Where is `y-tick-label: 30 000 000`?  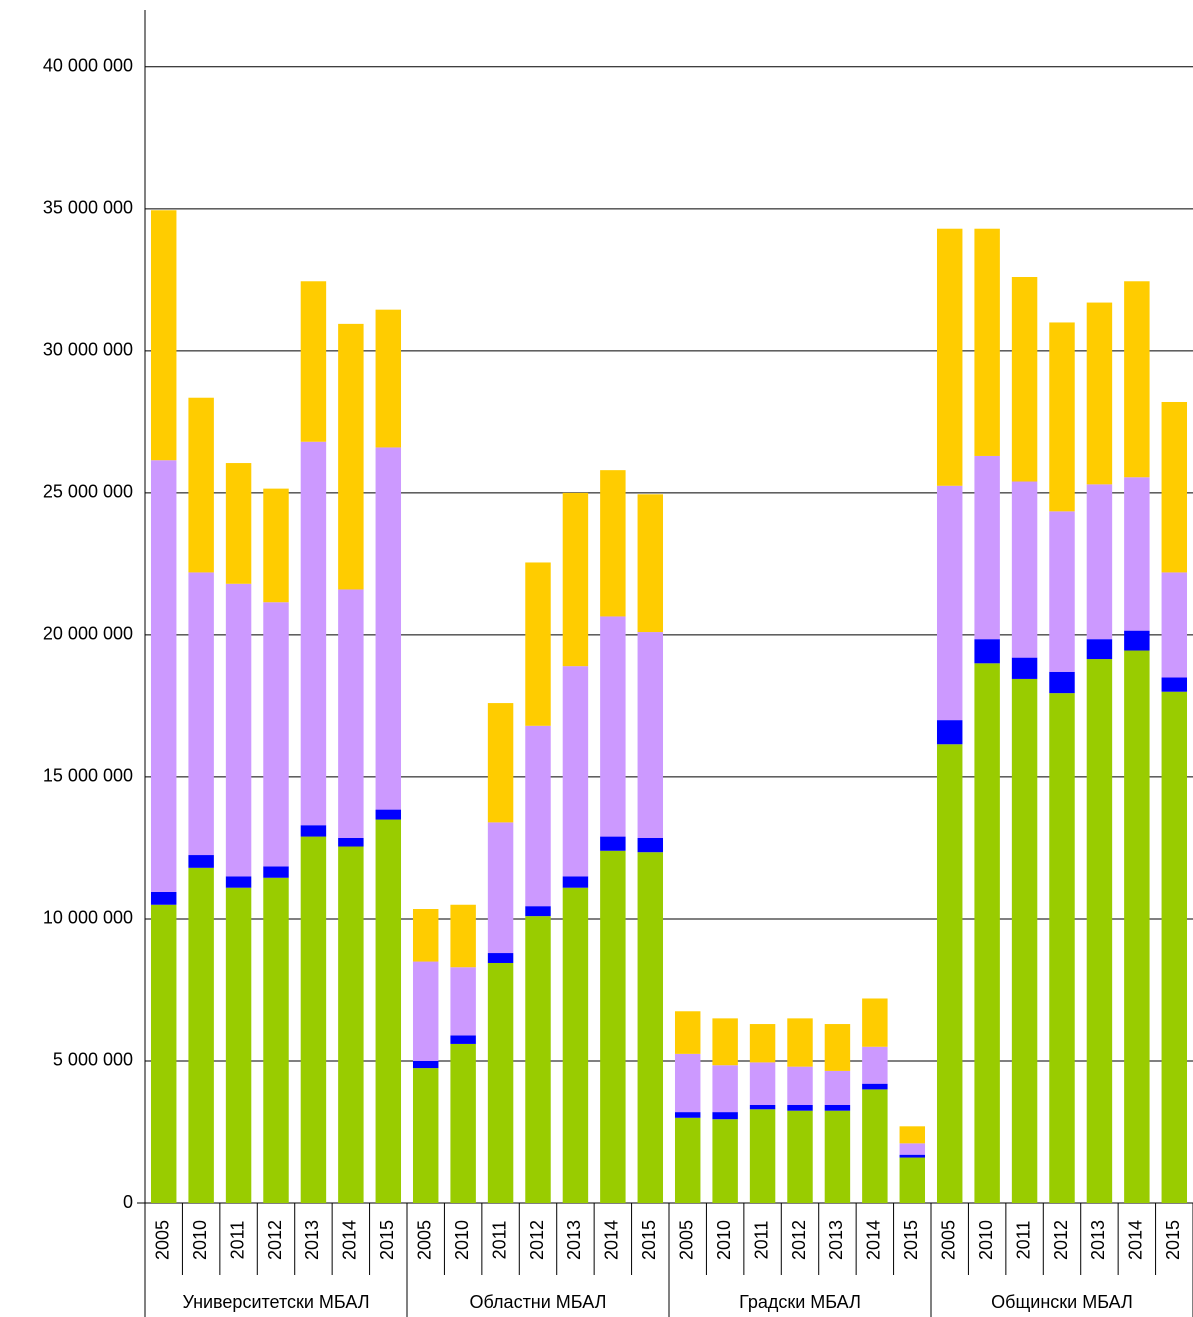
y-tick-label: 30 000 000 is located at coordinates (88, 350).